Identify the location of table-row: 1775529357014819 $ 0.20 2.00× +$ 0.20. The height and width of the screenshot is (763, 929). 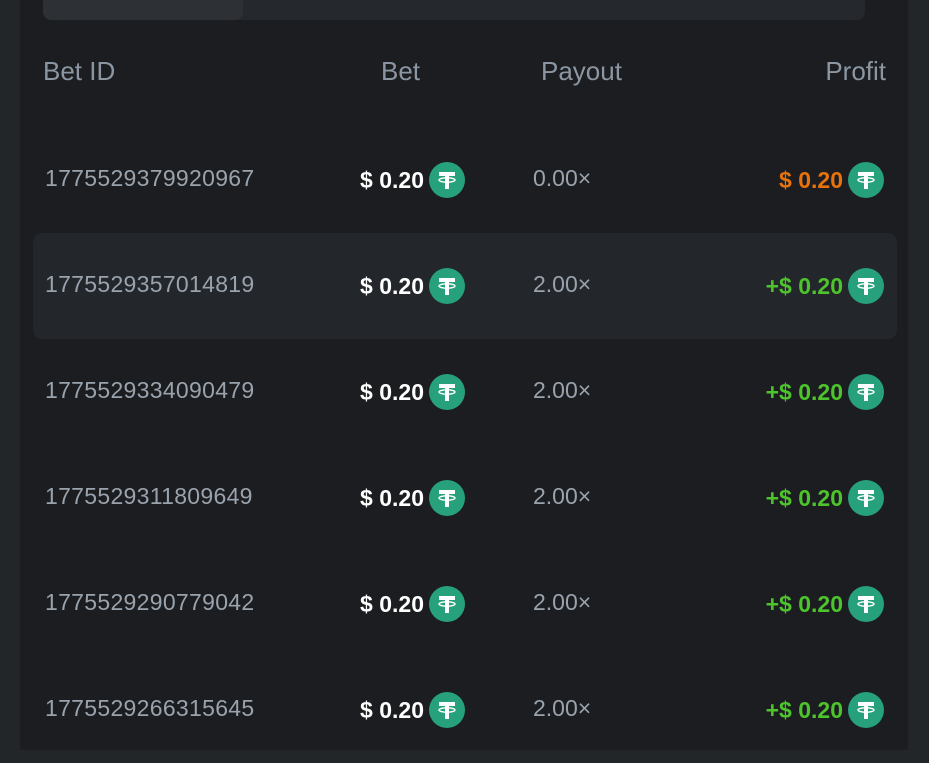
(465, 286).